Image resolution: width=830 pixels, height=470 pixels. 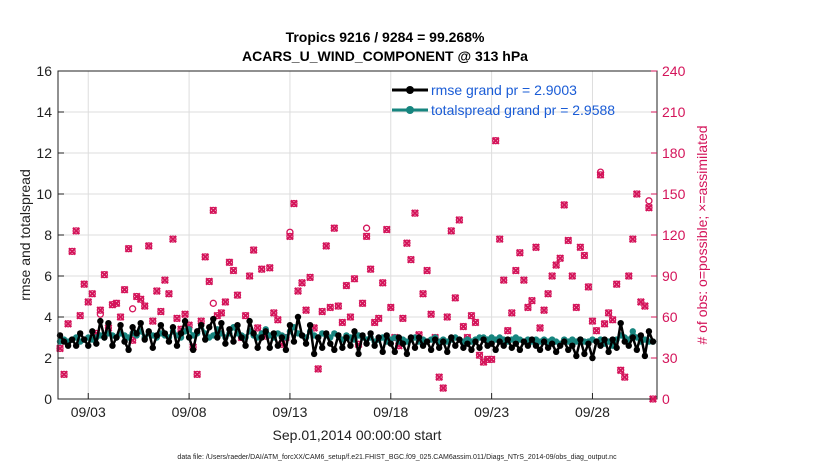 I want to click on x-tick-label: 09/13, so click(x=289, y=412).